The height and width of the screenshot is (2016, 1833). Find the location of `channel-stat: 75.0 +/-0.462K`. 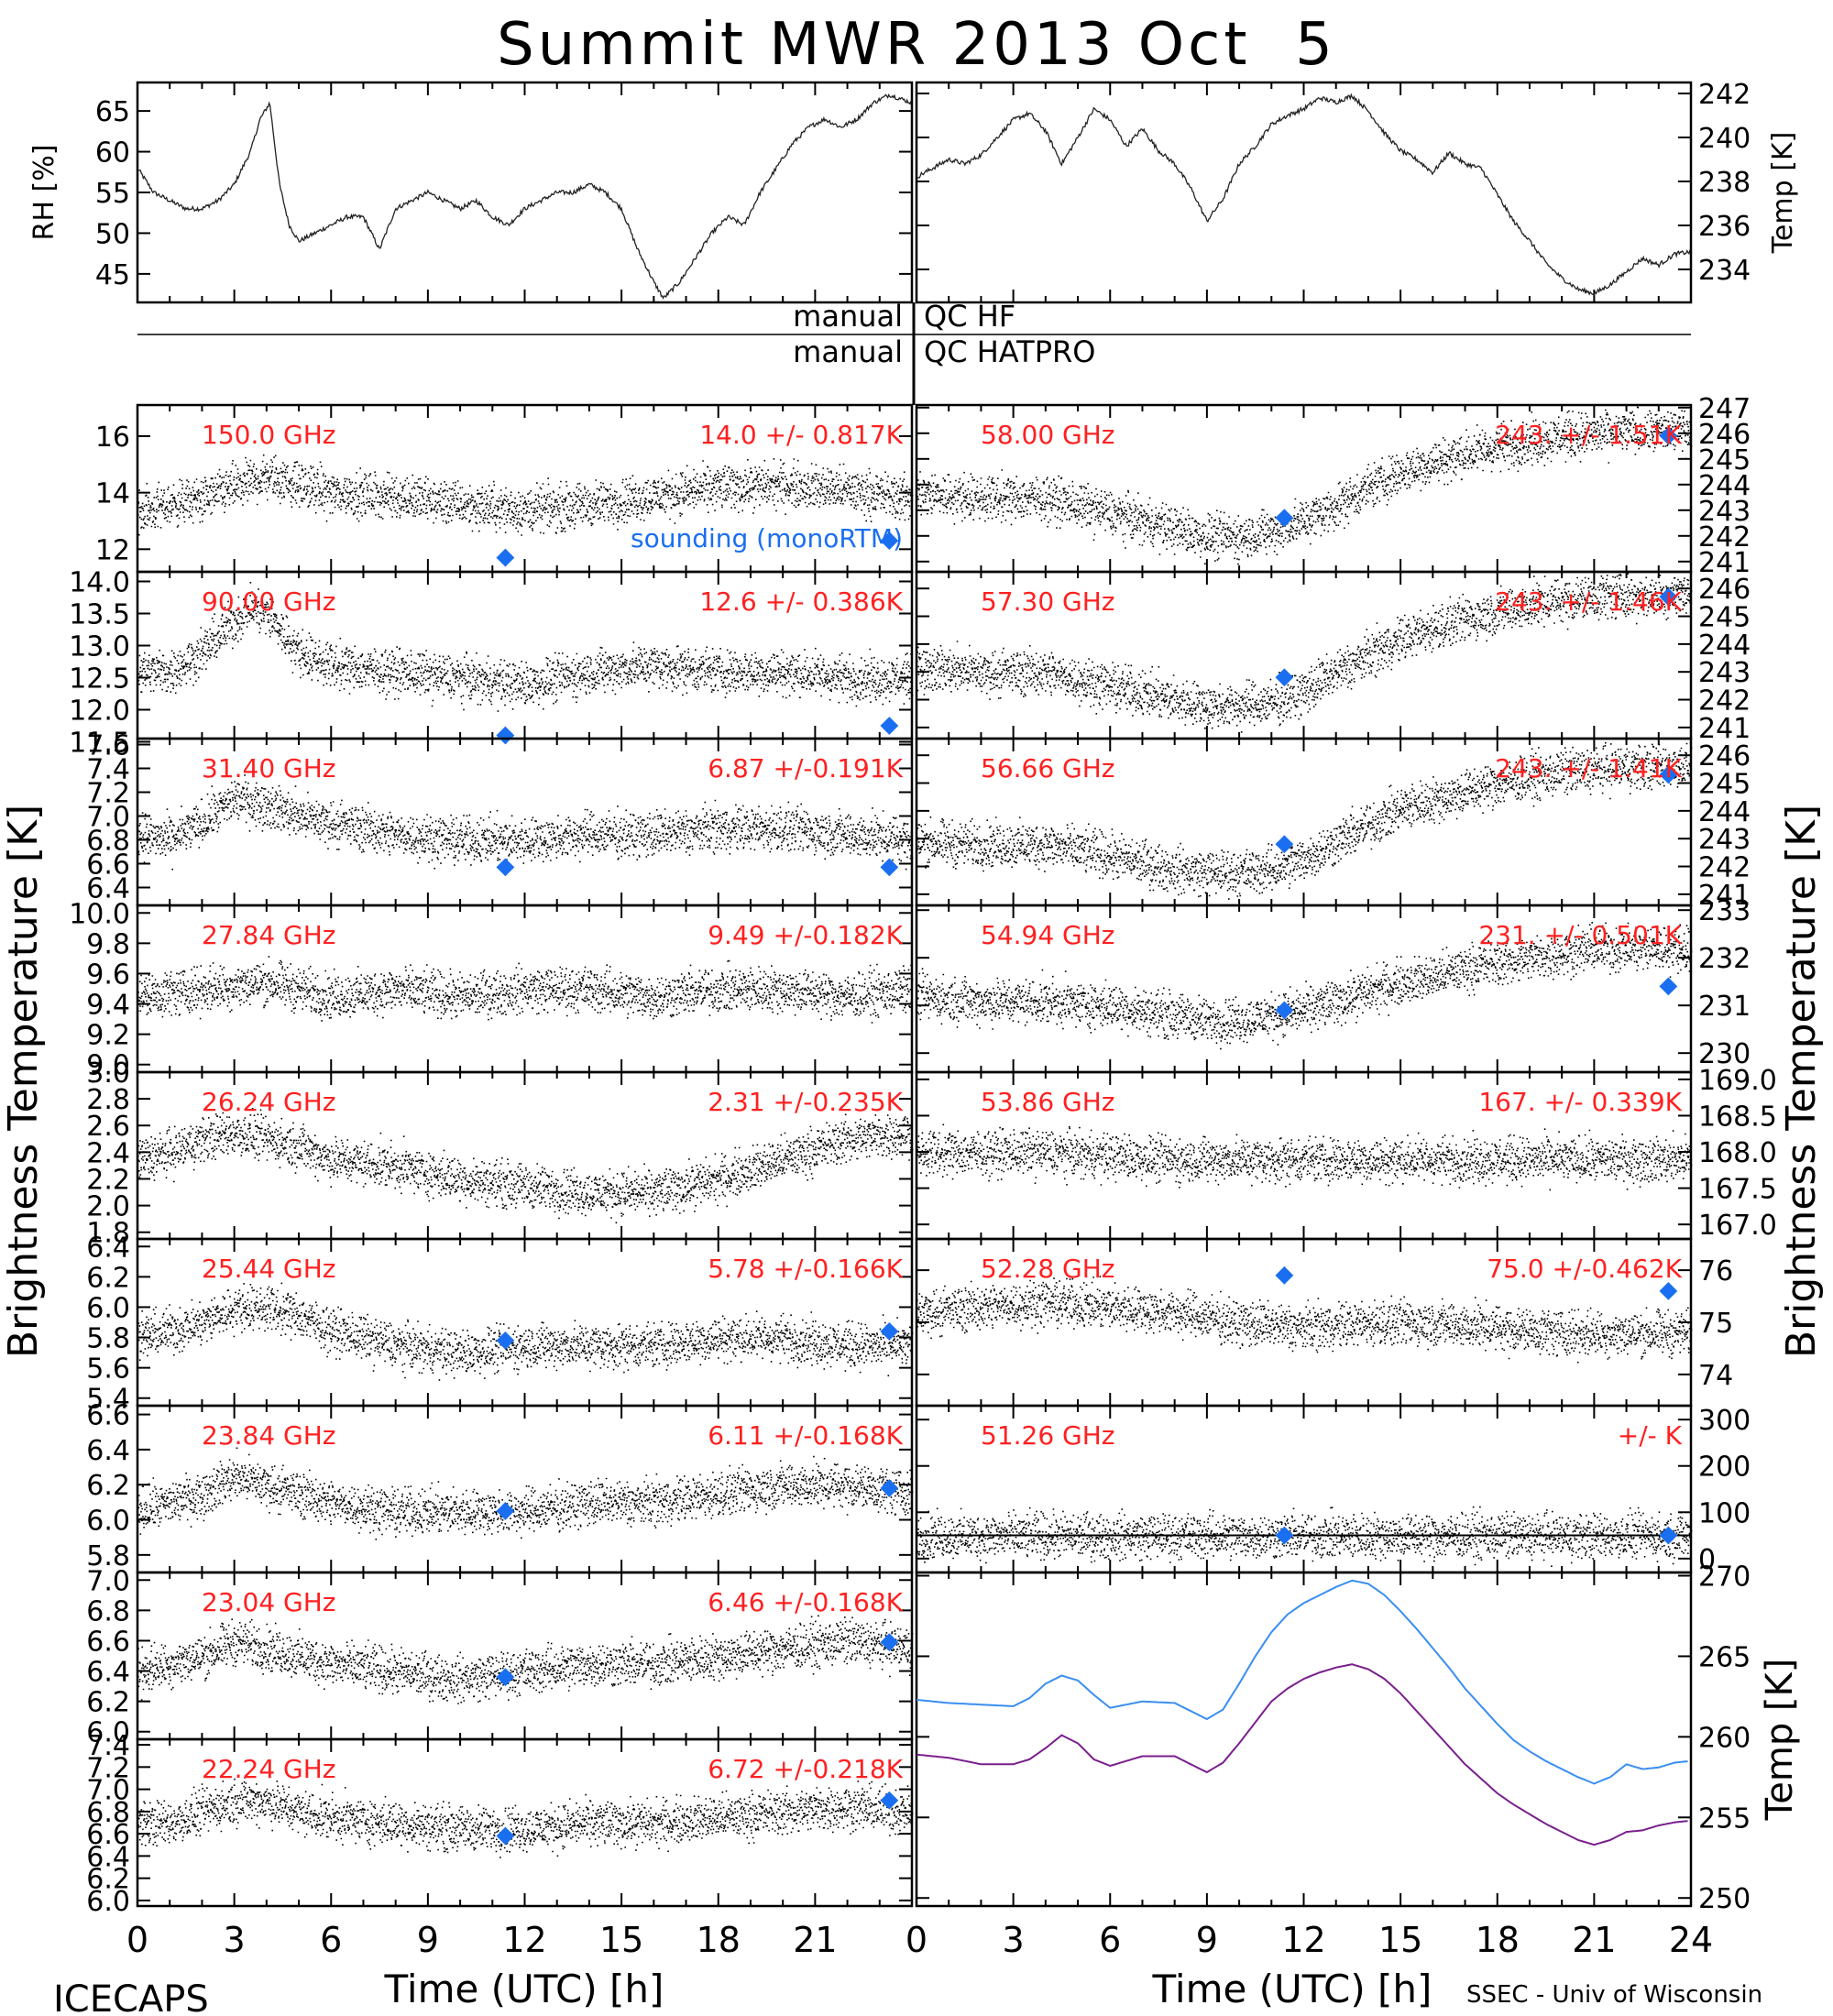

channel-stat: 75.0 +/-0.462K is located at coordinates (1584, 1269).